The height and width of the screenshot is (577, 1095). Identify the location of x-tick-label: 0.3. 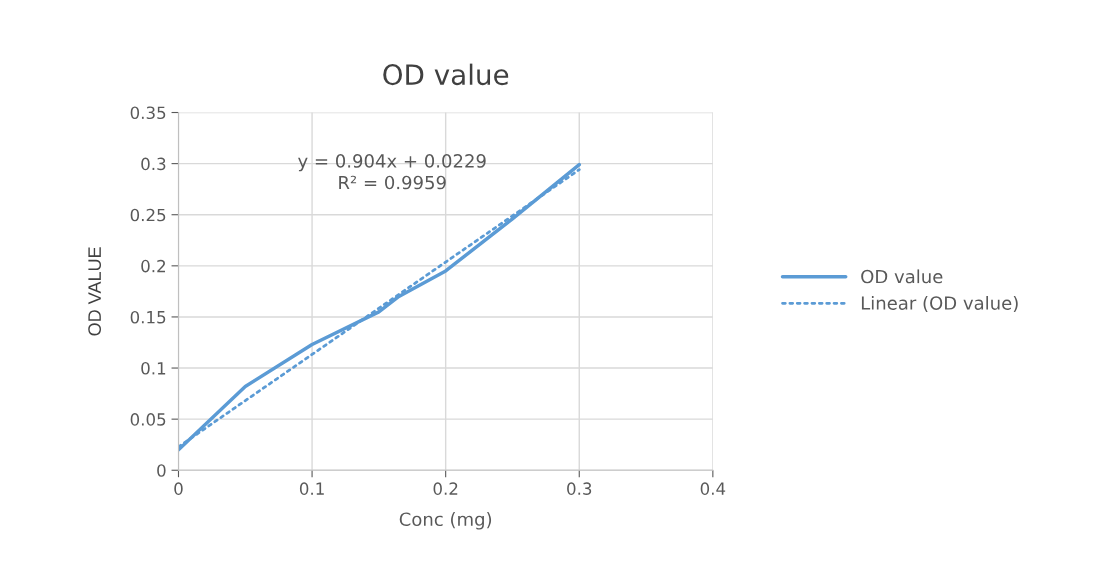
(579, 488).